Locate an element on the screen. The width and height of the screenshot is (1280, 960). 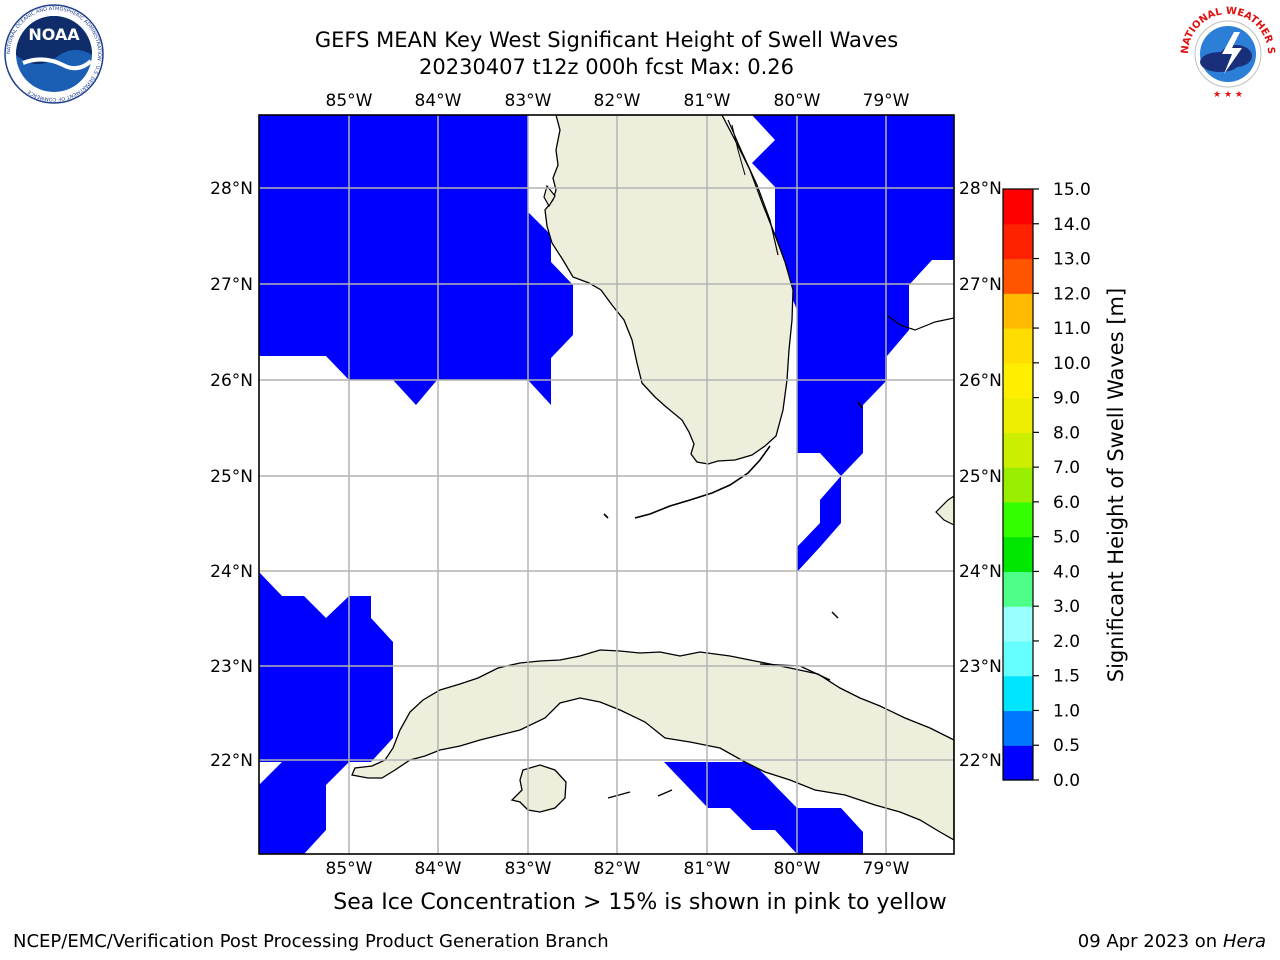
footer-host: Hera is located at coordinates (1244, 941).